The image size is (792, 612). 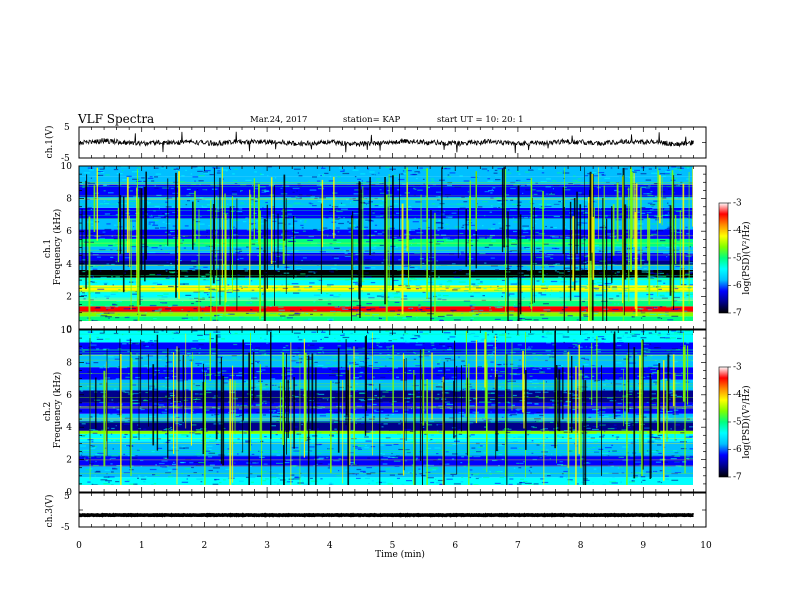 I want to click on figure-title: VLF Spectra, so click(x=115, y=119).